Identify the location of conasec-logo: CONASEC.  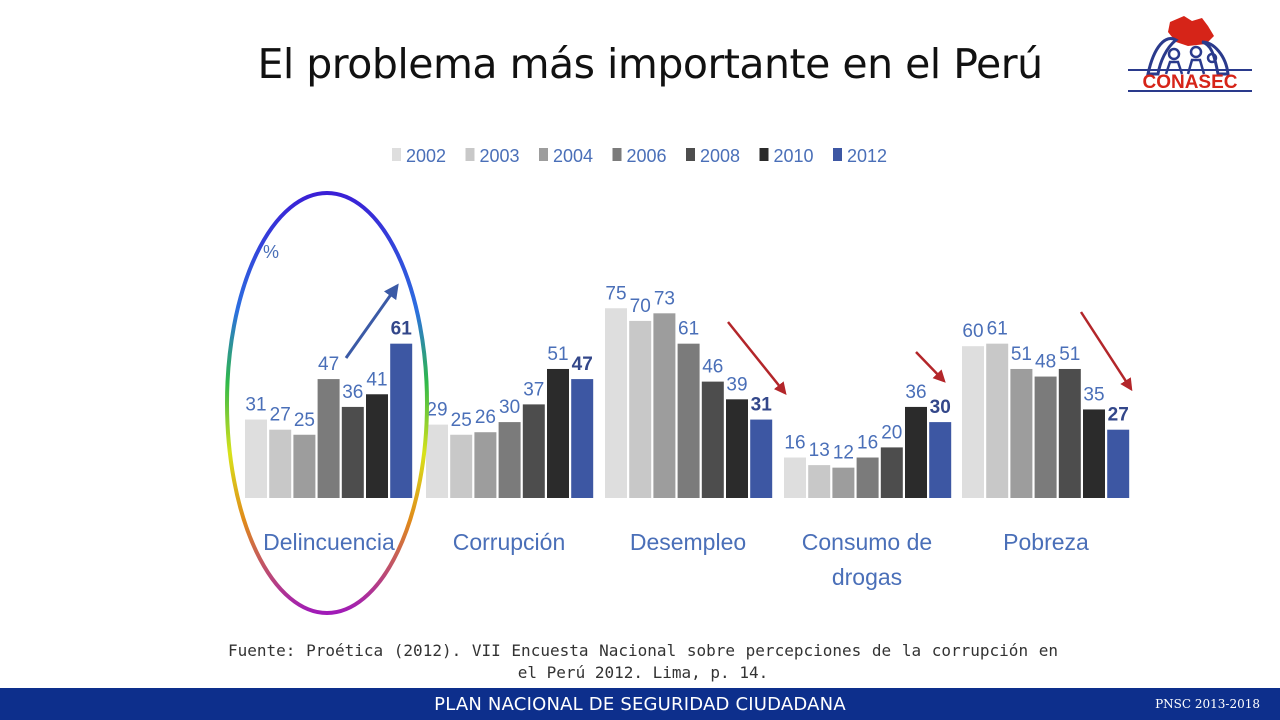
(1190, 54).